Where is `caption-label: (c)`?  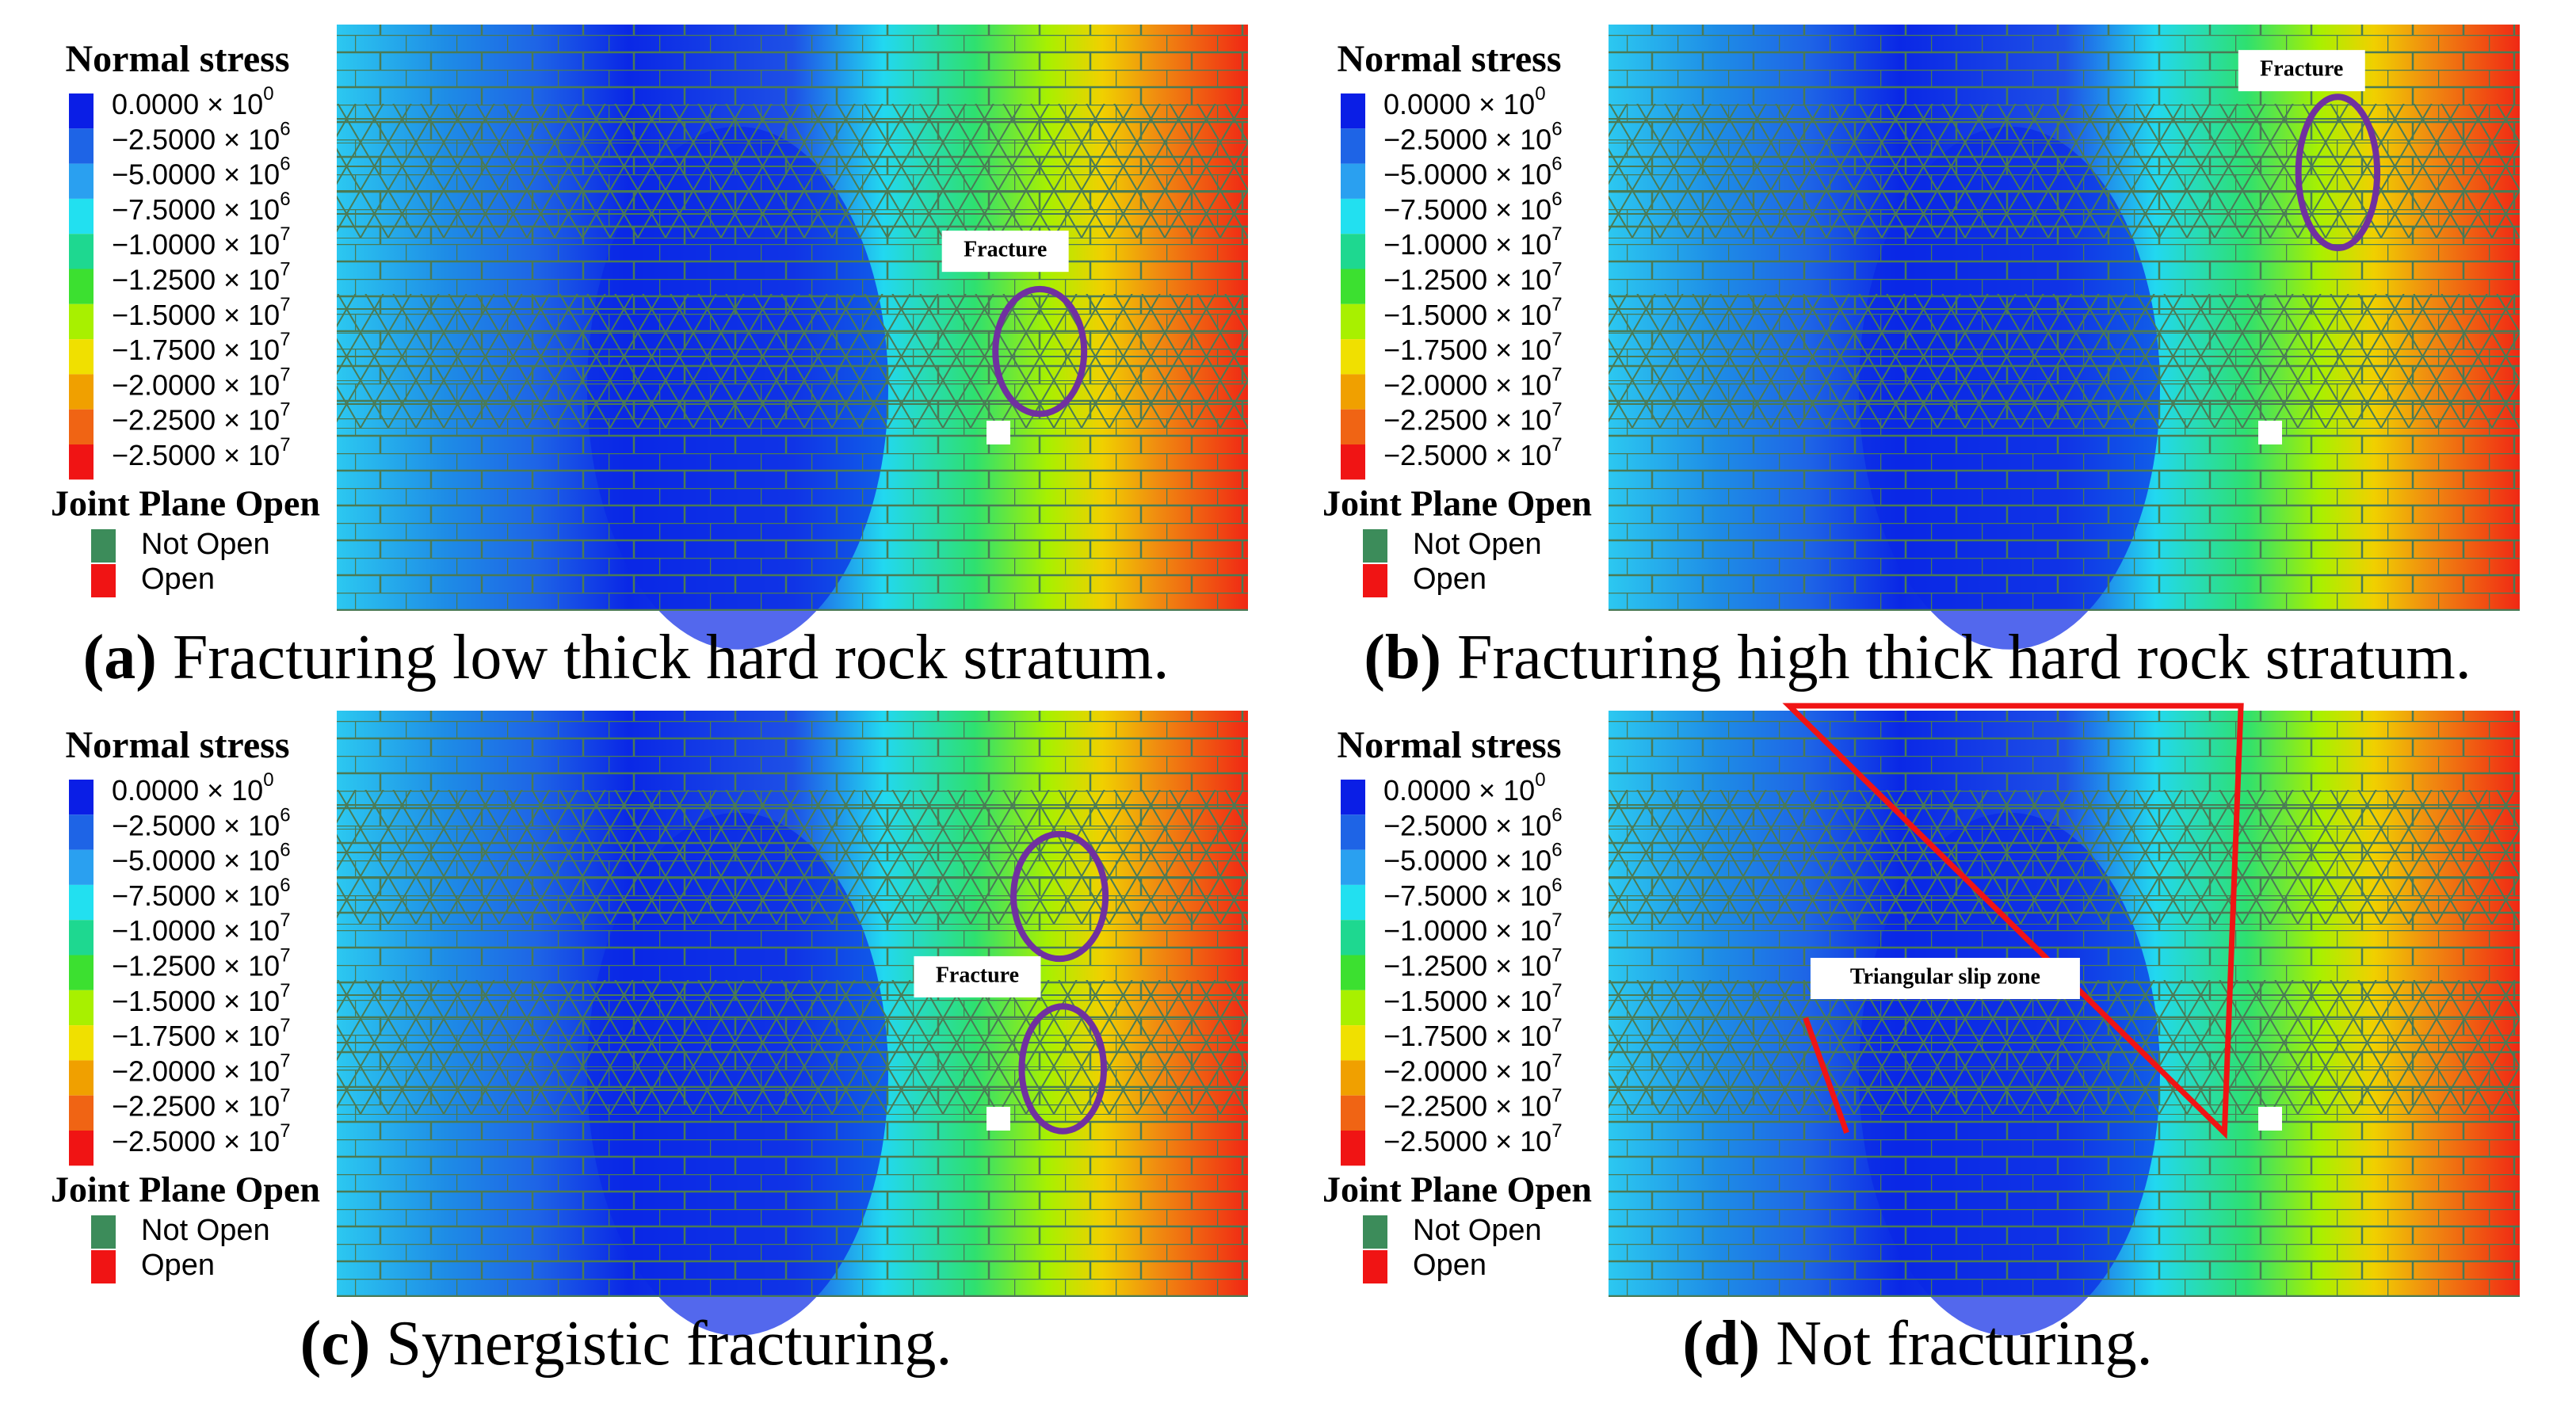 caption-label: (c) is located at coordinates (335, 1344).